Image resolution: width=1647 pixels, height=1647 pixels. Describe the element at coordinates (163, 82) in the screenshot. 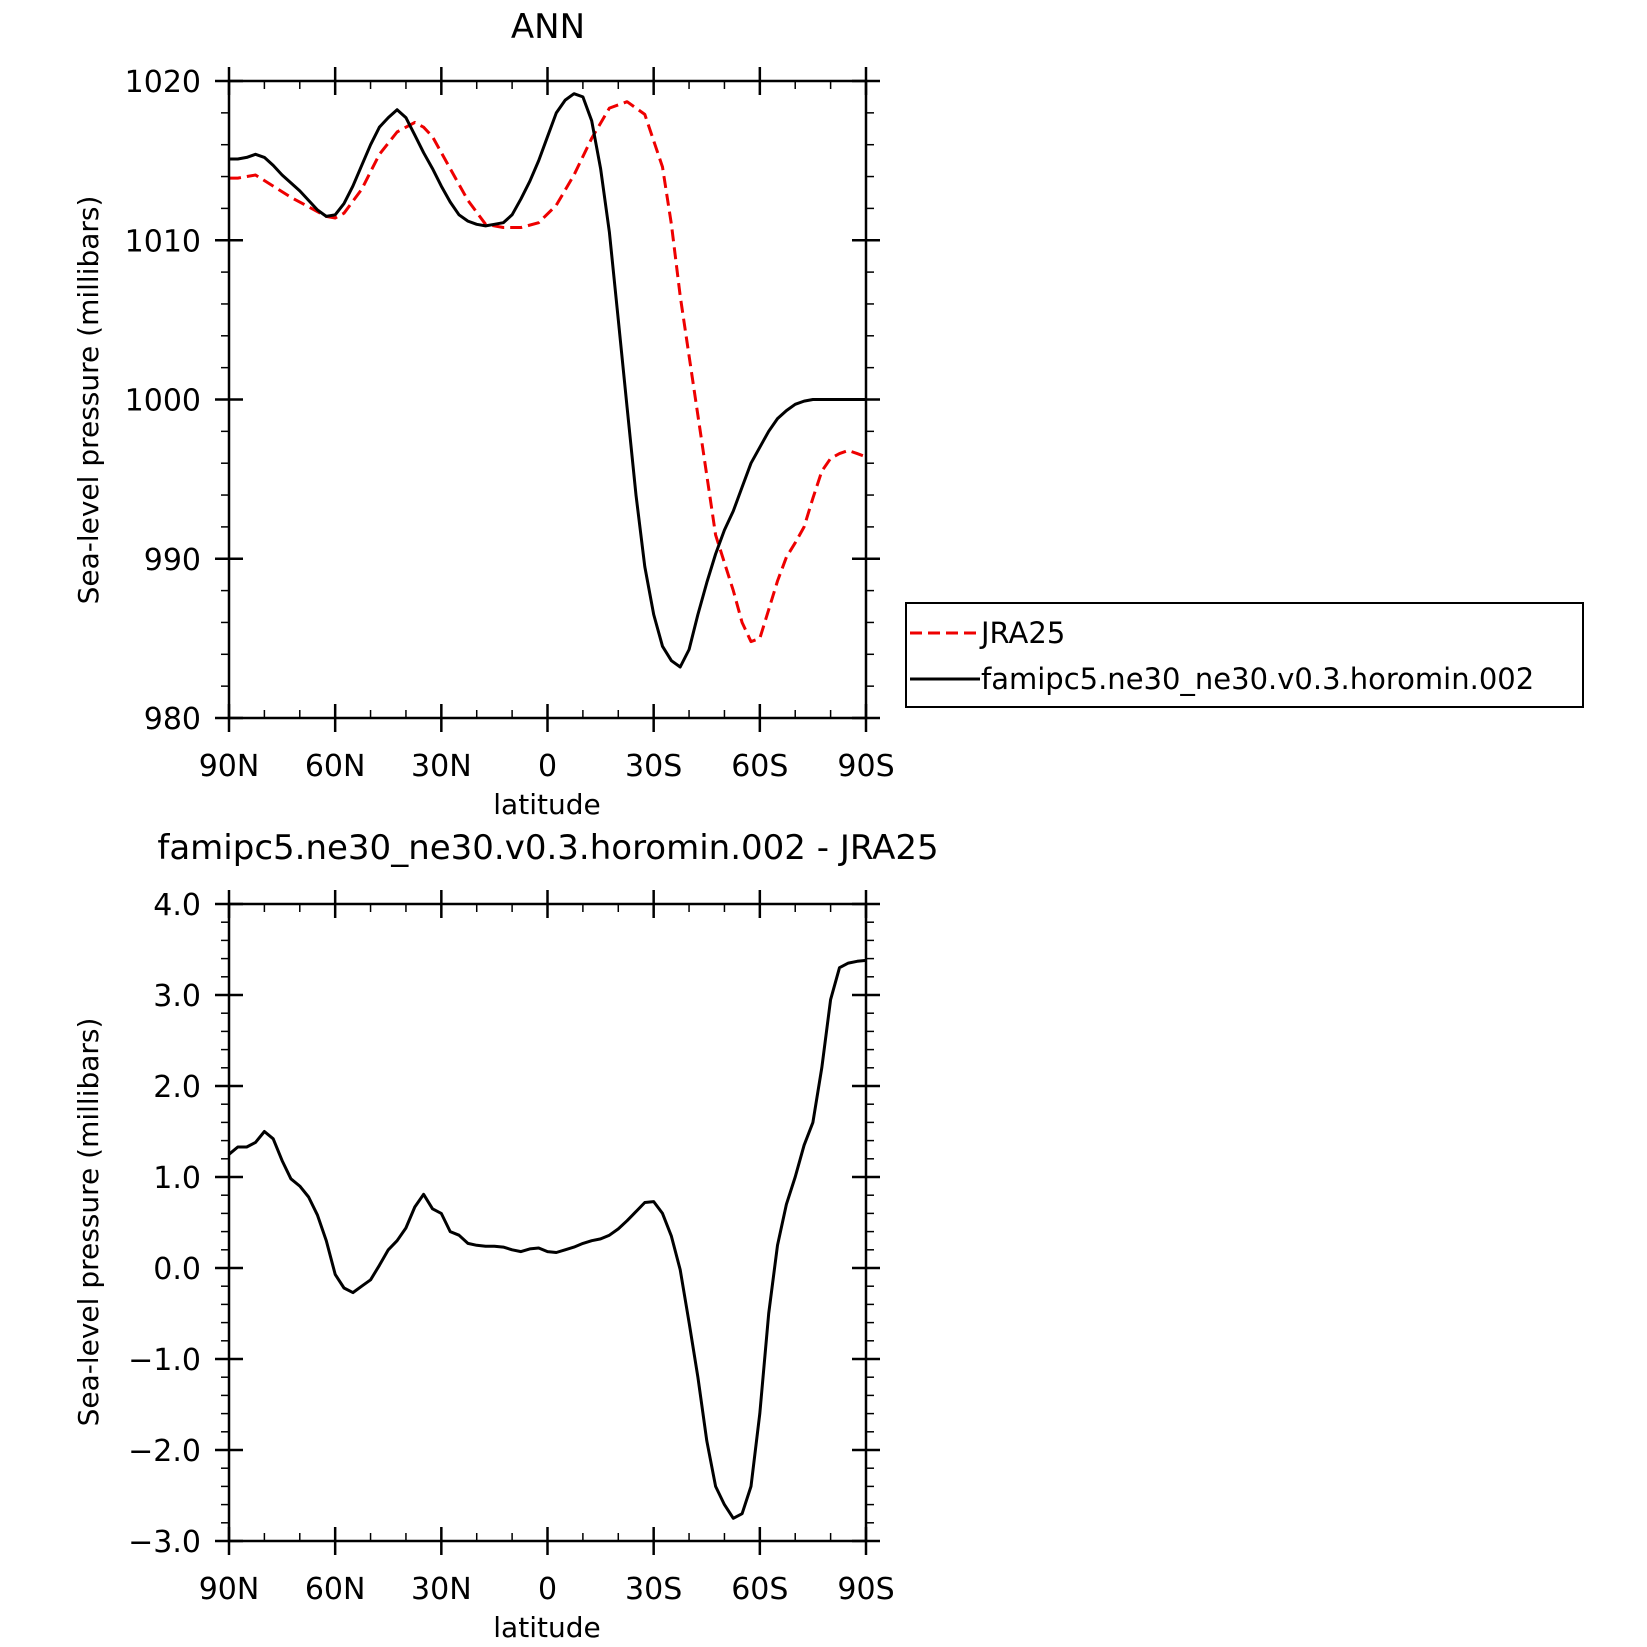

I see `y-tick-label: 1020` at that location.